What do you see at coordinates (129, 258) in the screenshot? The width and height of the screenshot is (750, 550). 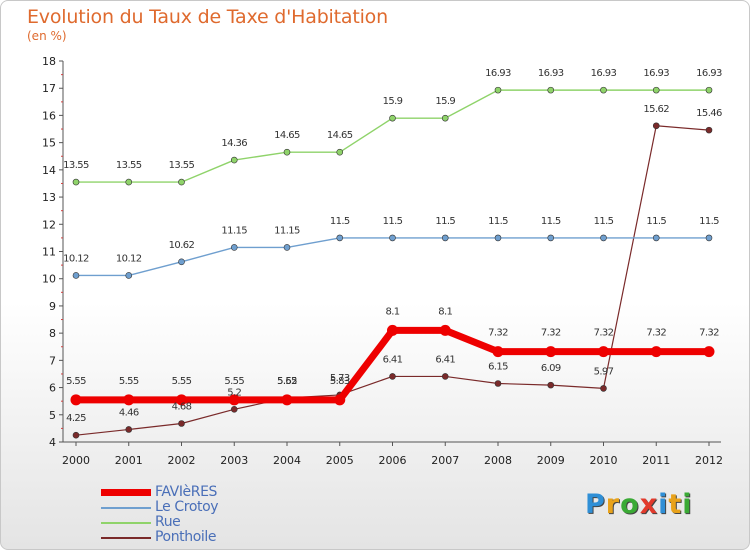 I see `data-label: 10.12` at bounding box center [129, 258].